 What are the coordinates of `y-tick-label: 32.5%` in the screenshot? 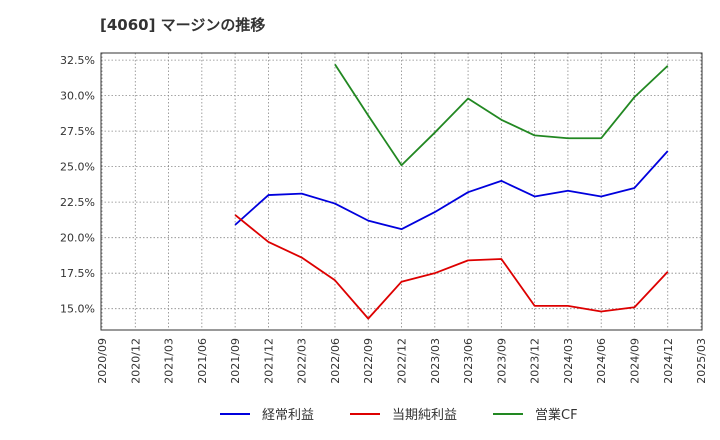 It's located at (77, 60).